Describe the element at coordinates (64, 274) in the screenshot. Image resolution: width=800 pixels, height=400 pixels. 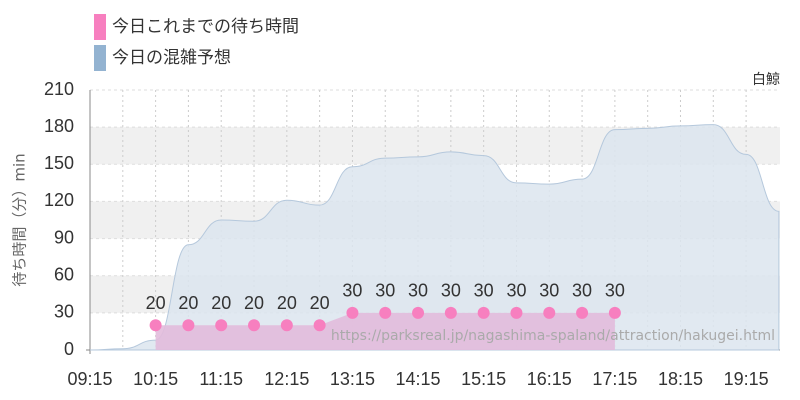
I see `y-tick-label: 60` at that location.